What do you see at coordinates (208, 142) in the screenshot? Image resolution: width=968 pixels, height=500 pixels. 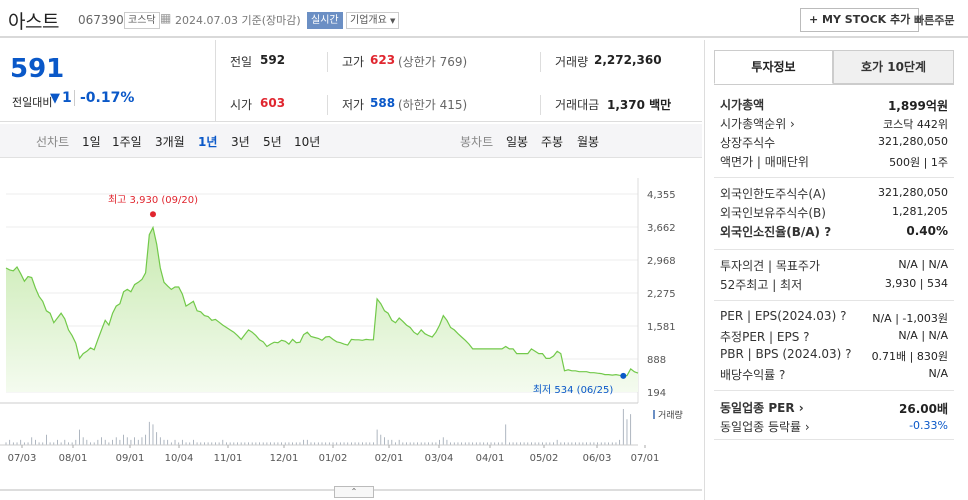 I see `tab-period-1y: 1년` at bounding box center [208, 142].